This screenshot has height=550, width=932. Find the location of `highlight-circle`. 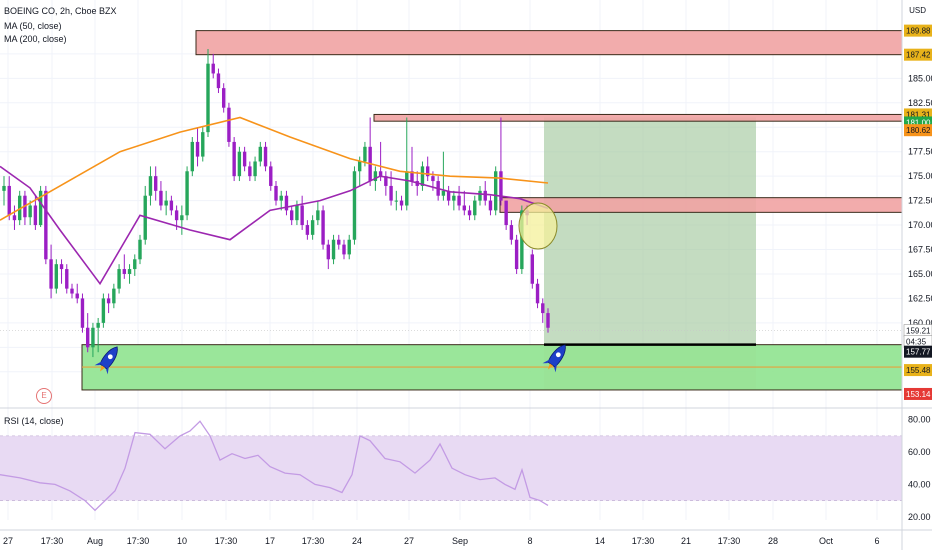

highlight-circle is located at coordinates (538, 226).